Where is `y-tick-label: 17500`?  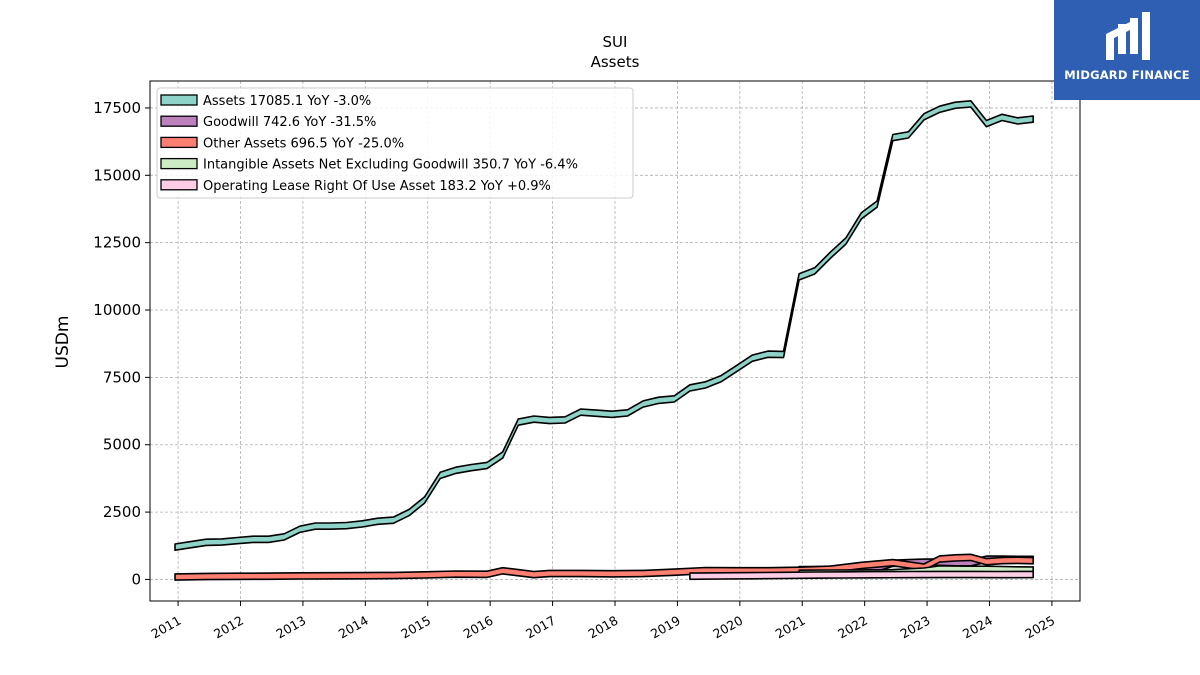
y-tick-label: 17500 is located at coordinates (117, 108).